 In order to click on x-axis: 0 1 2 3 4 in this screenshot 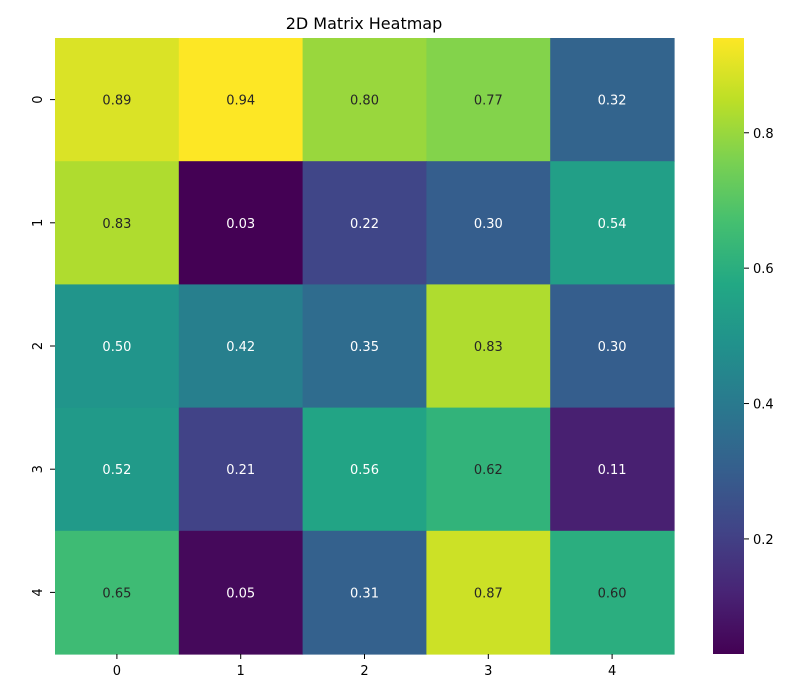, I will do `click(364, 666)`.